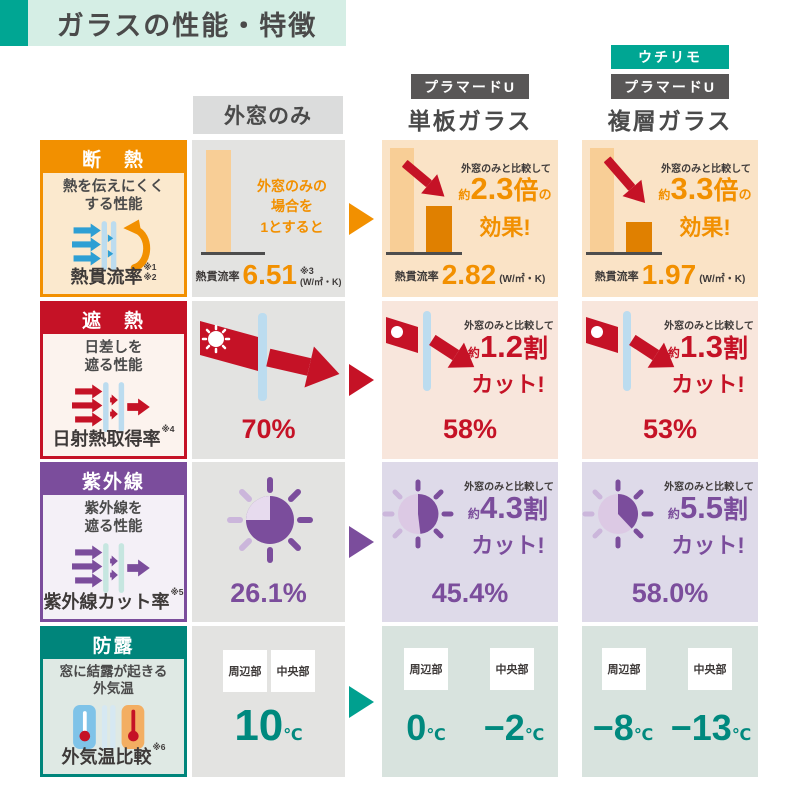  What do you see at coordinates (670, 274) in the screenshot?
I see `metric-value-line: 熱貫流率 1.97 (W/㎡・K)` at bounding box center [670, 274].